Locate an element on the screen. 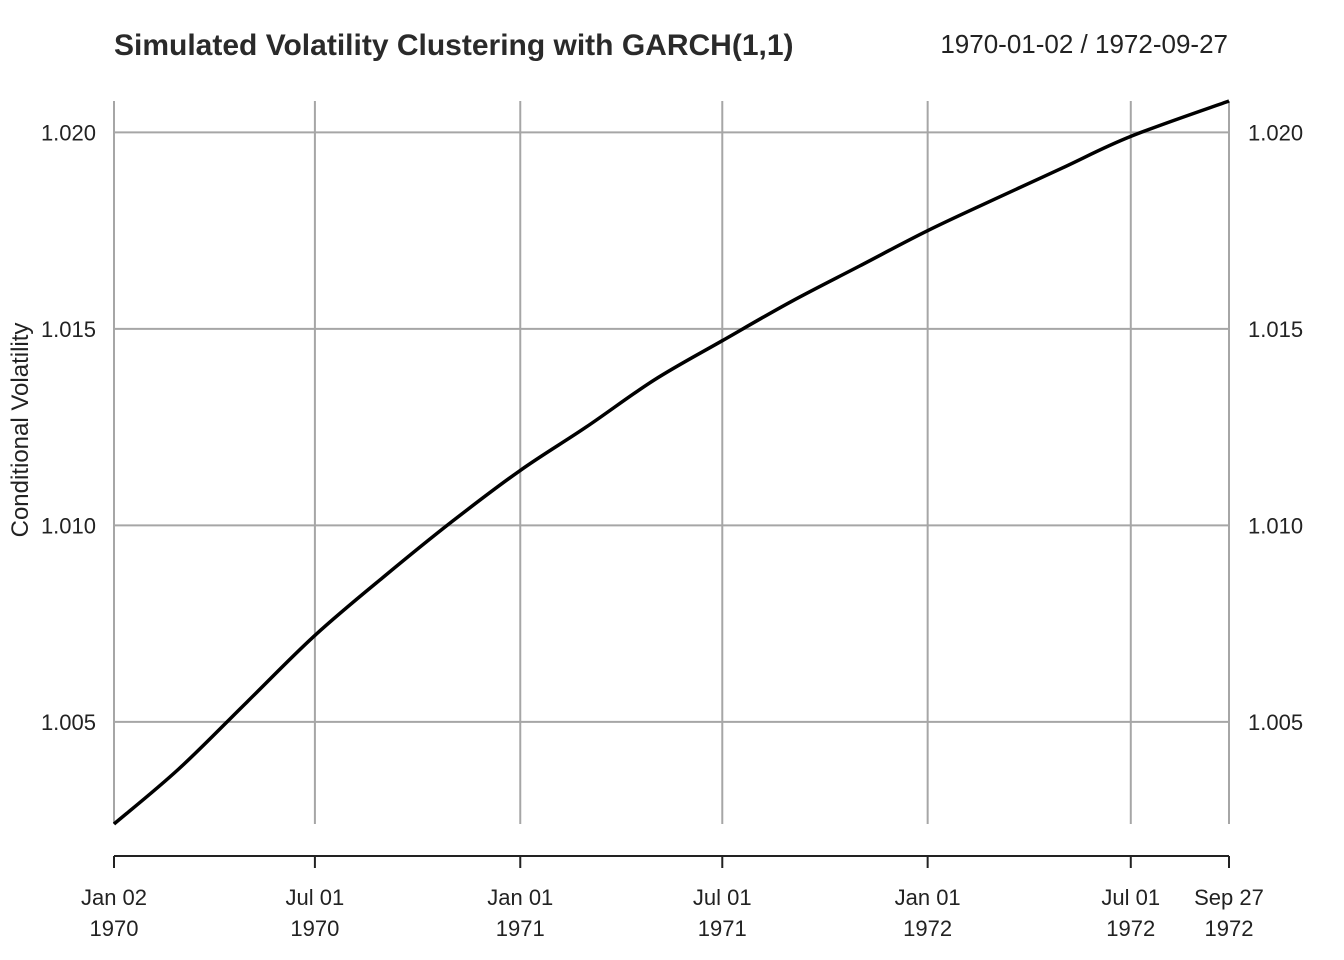  y-tick-label-right: 1.015 is located at coordinates (1275, 329).